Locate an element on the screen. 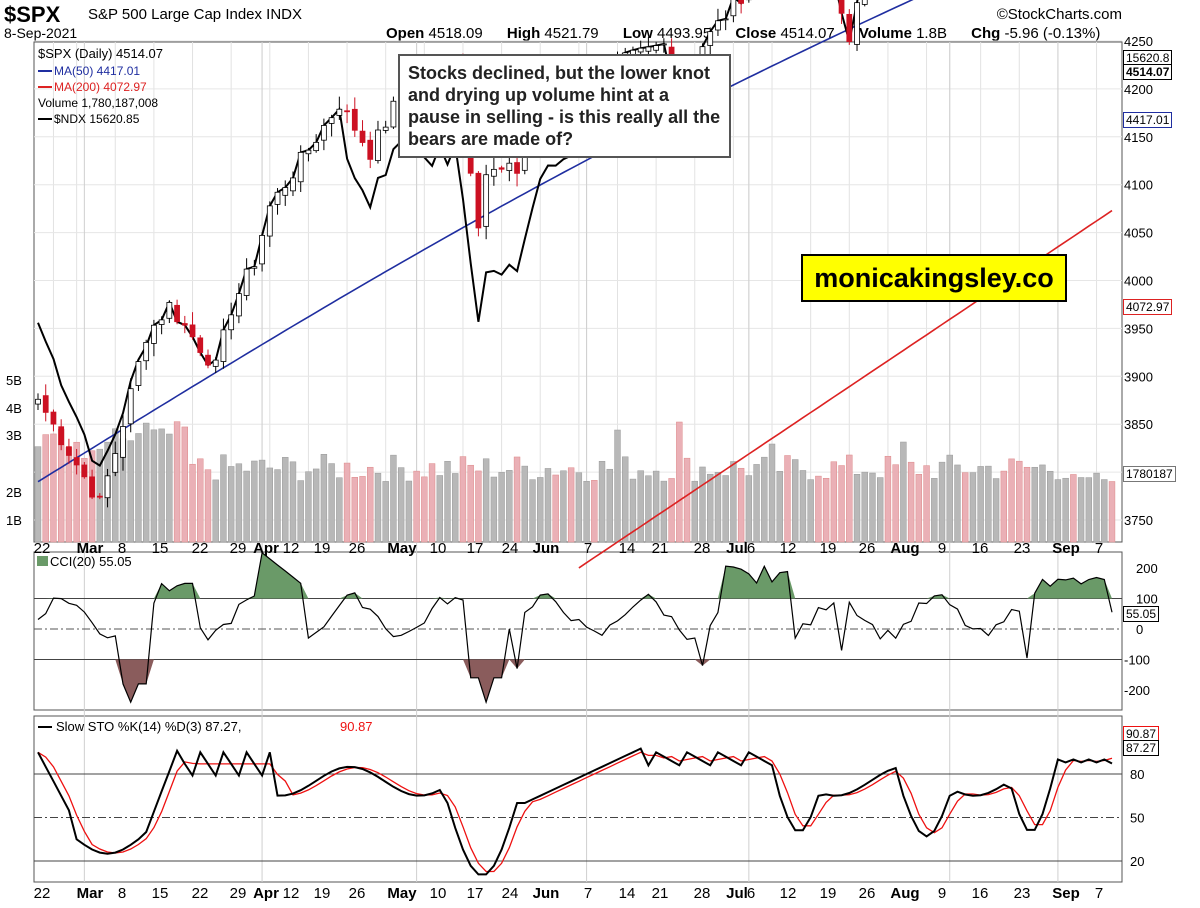 This screenshot has height=908, width=1200. volume-tick-label: 5B is located at coordinates (14, 380).